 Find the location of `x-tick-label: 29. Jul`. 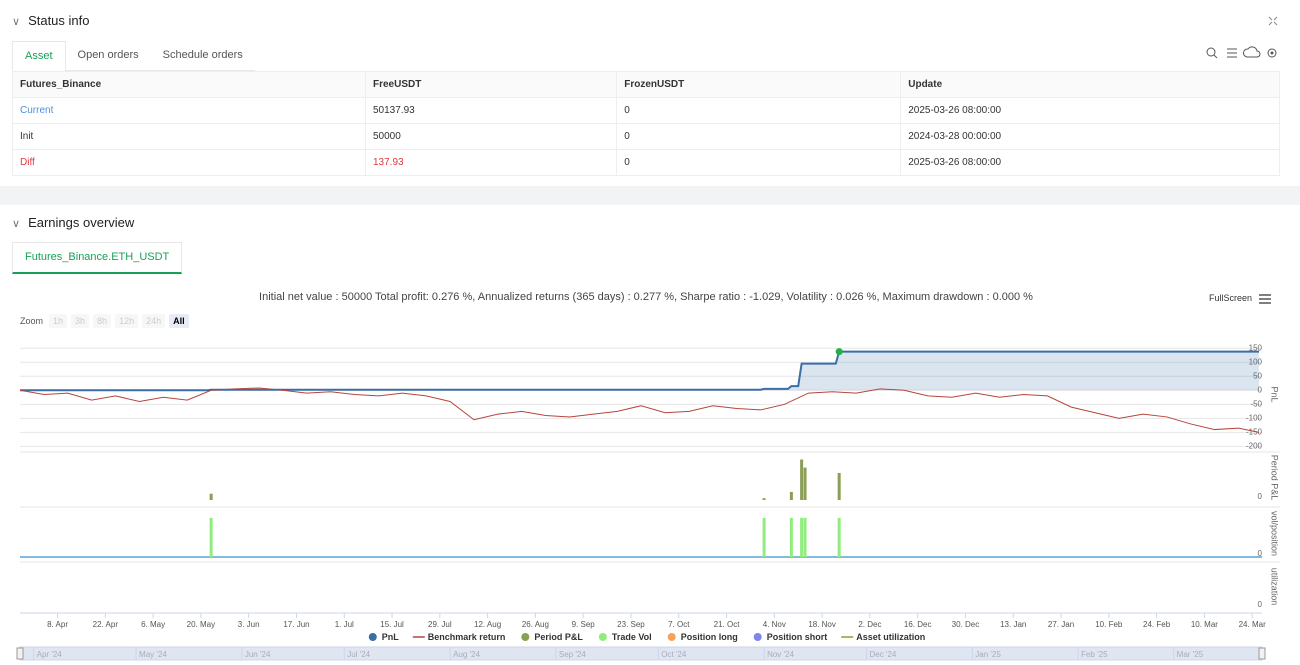

x-tick-label: 29. Jul is located at coordinates (440, 624).